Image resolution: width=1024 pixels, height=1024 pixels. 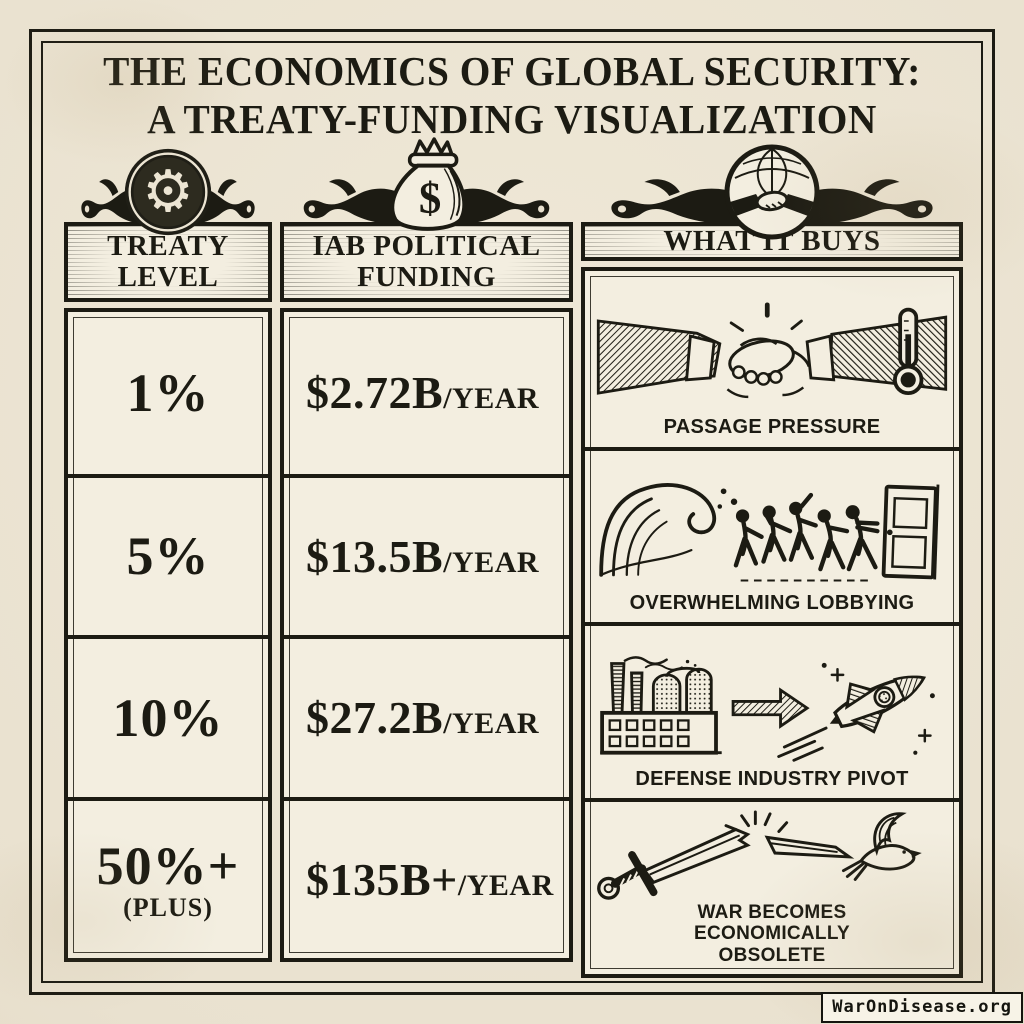 I want to click on funding-row4: $135B+/YEAR, so click(x=426, y=877).